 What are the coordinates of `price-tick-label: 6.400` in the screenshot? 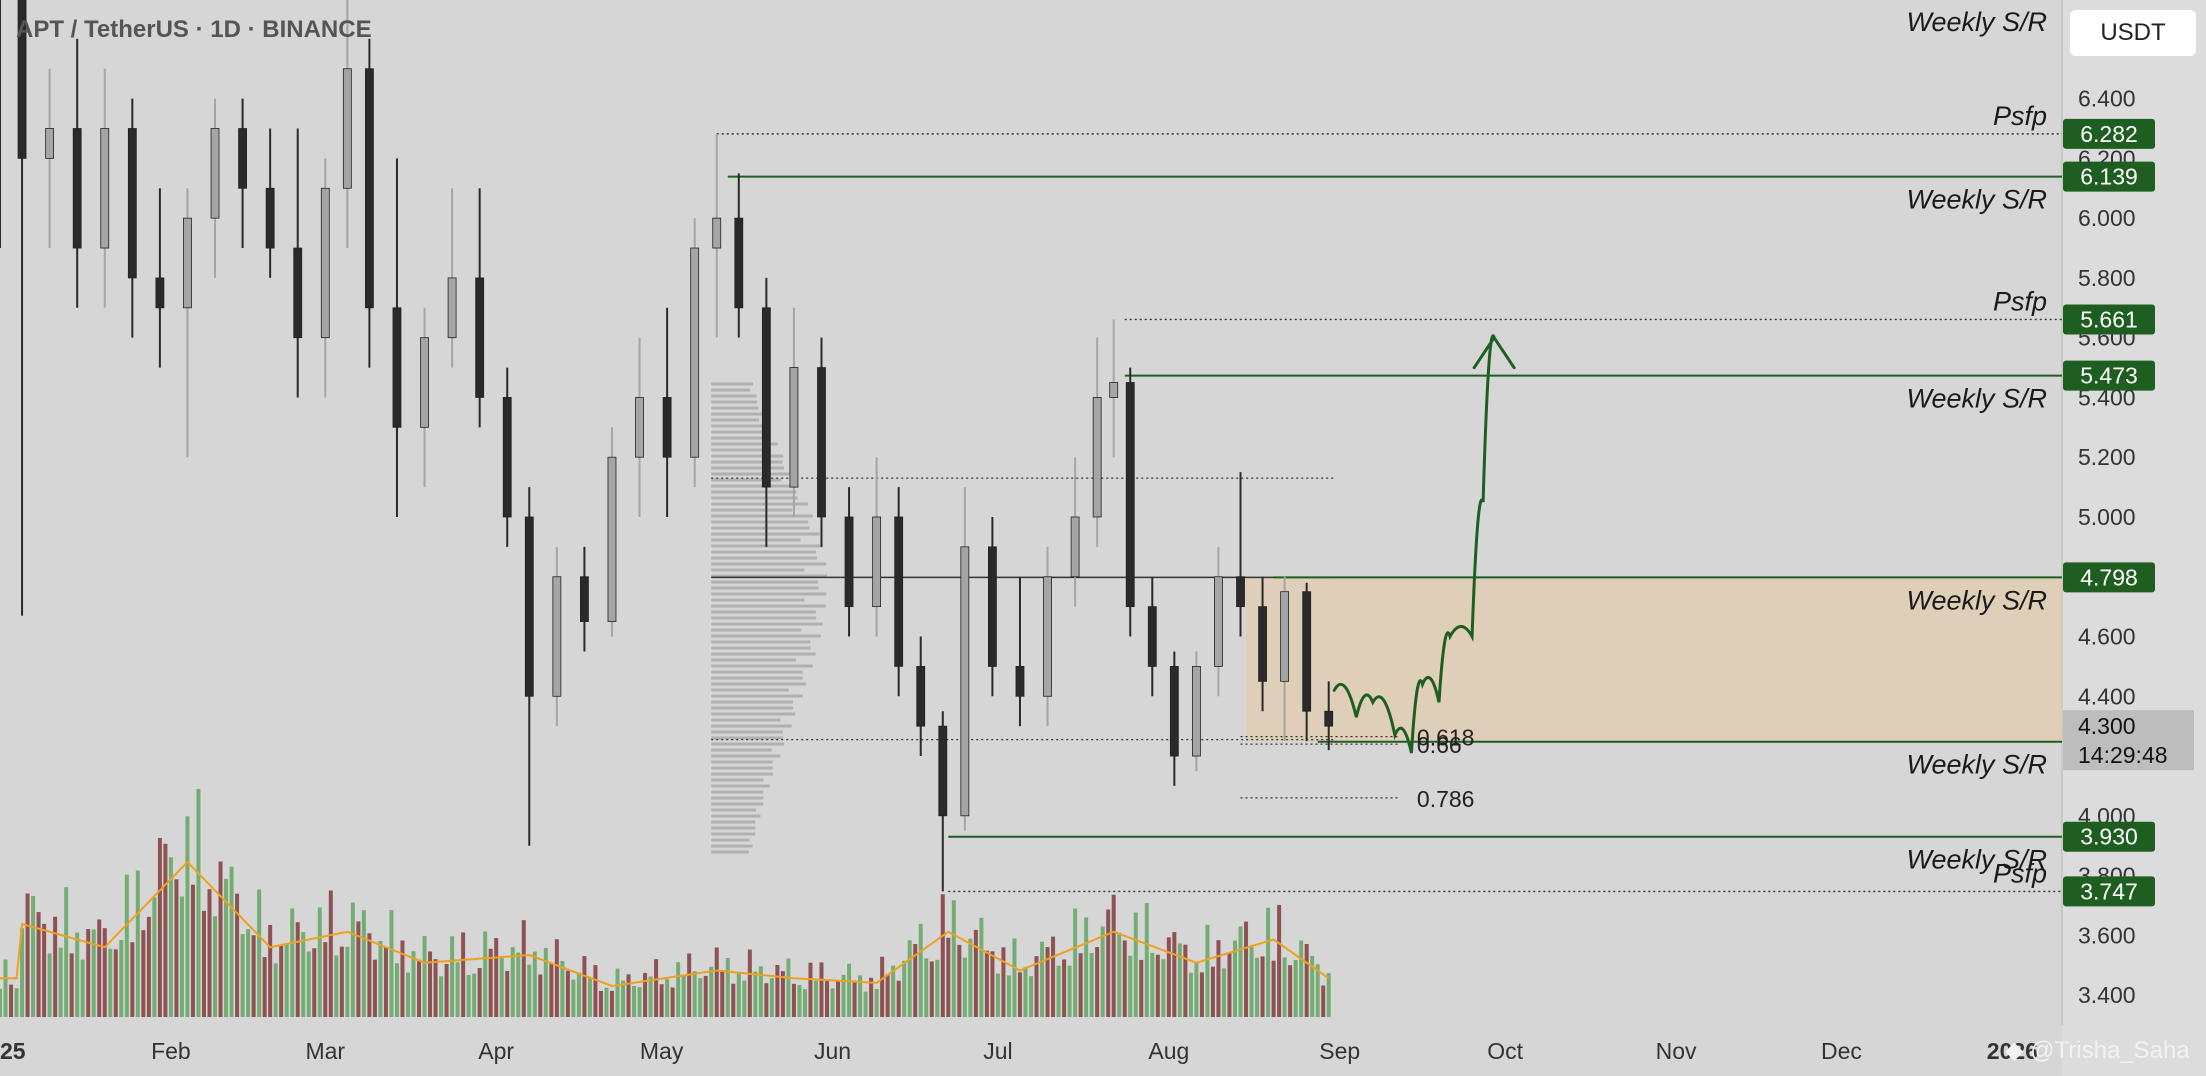 It's located at (2107, 99).